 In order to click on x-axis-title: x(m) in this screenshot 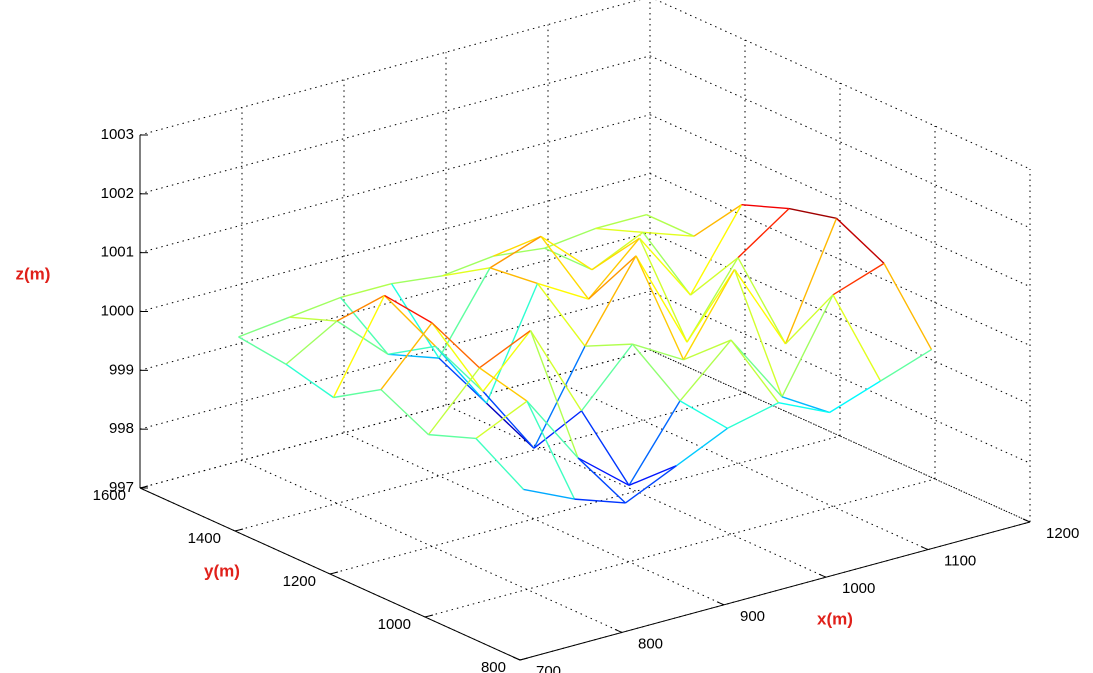, I will do `click(835, 618)`.